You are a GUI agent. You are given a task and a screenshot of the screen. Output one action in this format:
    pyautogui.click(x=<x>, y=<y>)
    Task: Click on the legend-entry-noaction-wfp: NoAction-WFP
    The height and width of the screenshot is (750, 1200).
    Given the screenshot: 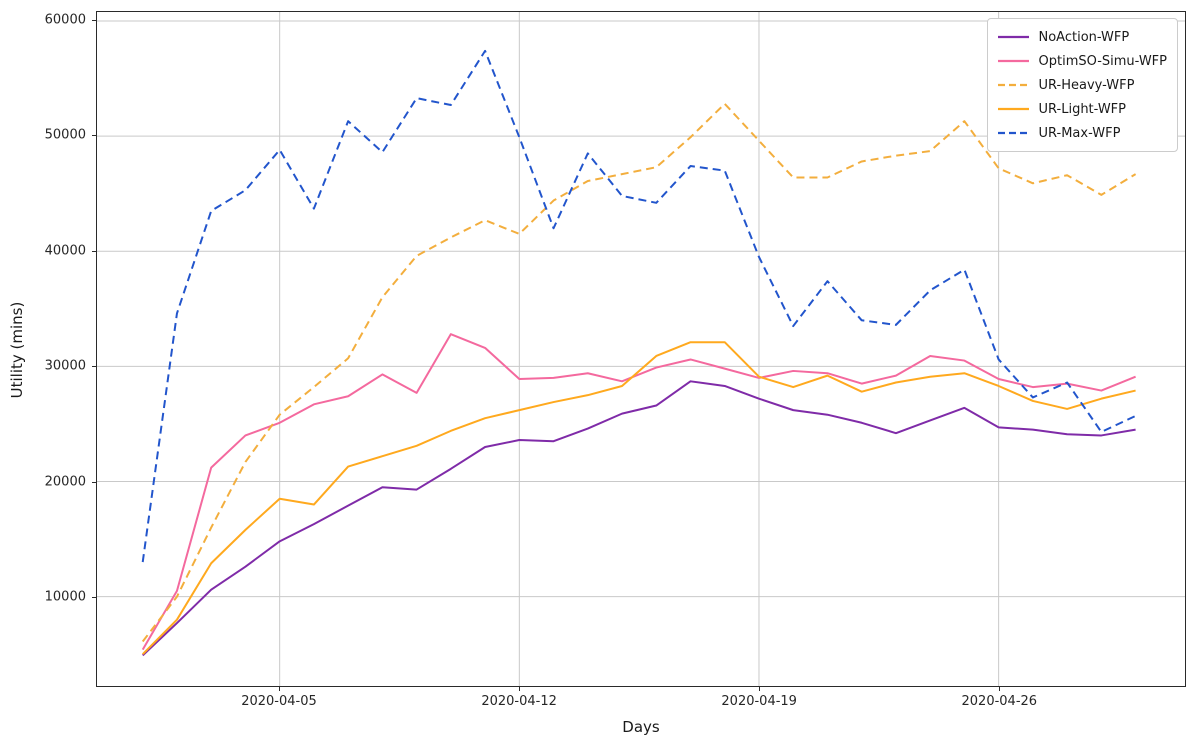 What is the action you would take?
    pyautogui.click(x=1082, y=37)
    